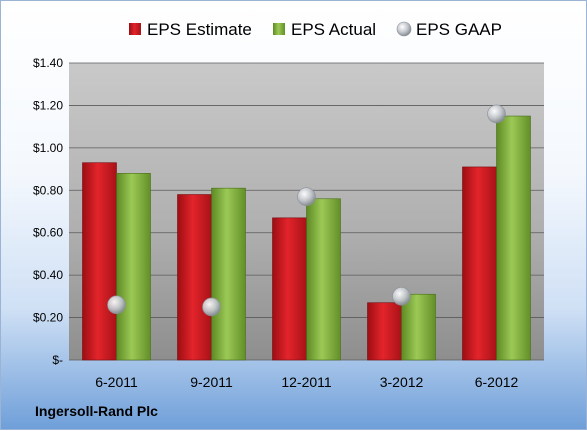 This screenshot has height=431, width=587. I want to click on x-tick-label: 9-2011, so click(211, 382).